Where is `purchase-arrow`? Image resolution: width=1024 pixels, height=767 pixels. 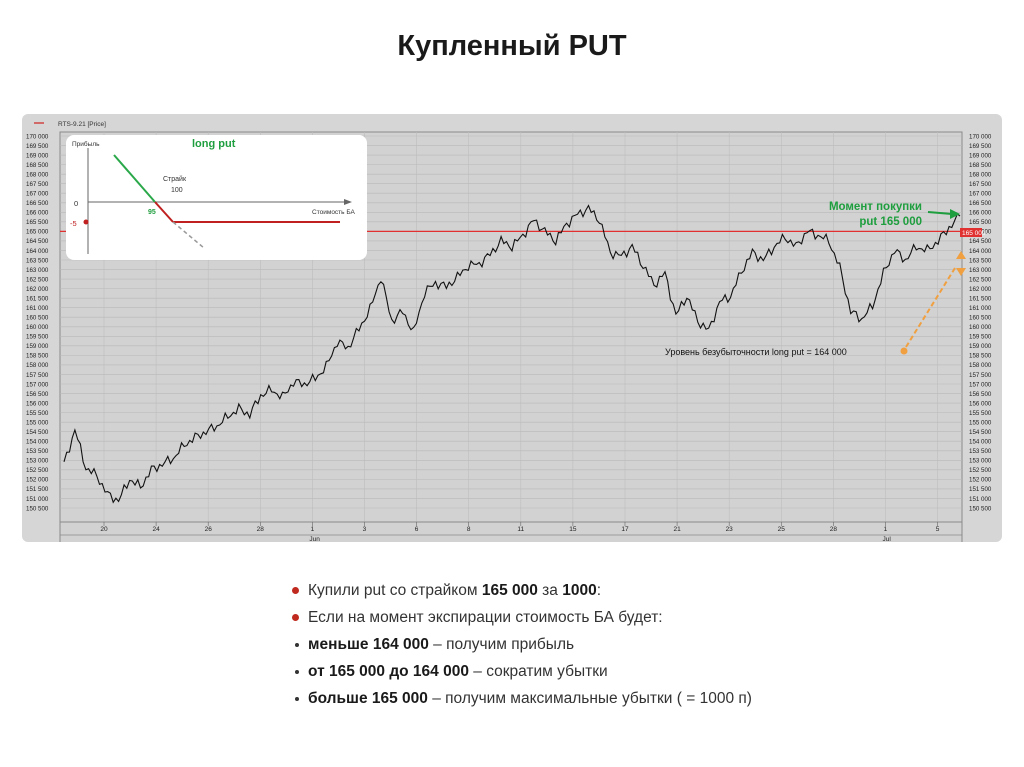
purchase-arrow is located at coordinates (940, 213).